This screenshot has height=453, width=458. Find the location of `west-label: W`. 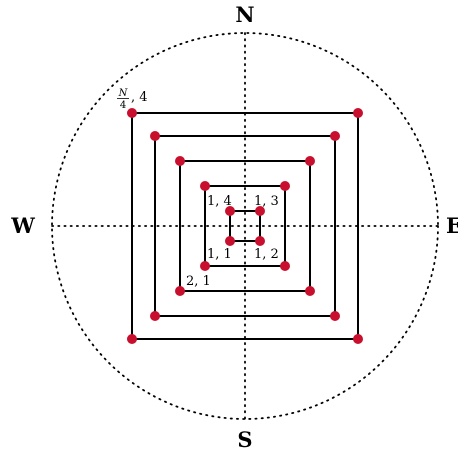

west-label: W is located at coordinates (22, 225).